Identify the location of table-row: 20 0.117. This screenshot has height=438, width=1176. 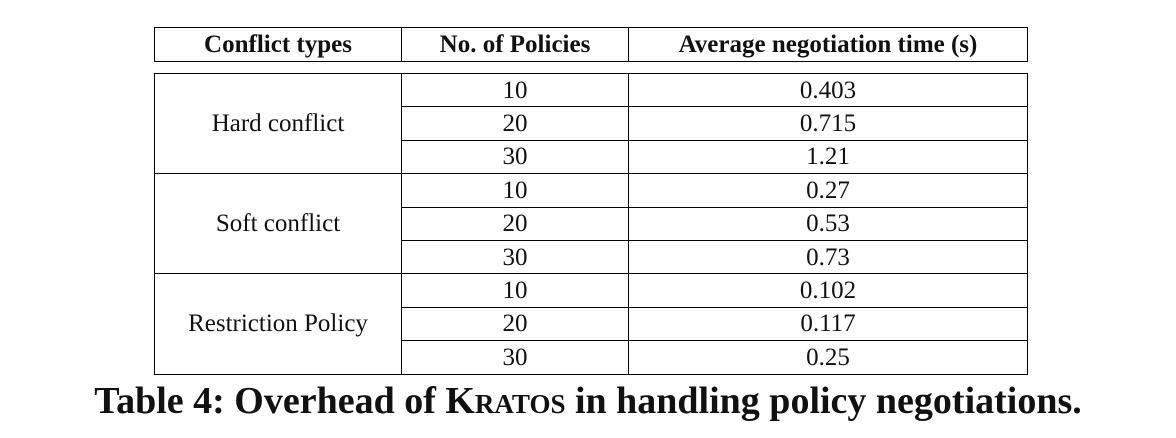
(591, 324).